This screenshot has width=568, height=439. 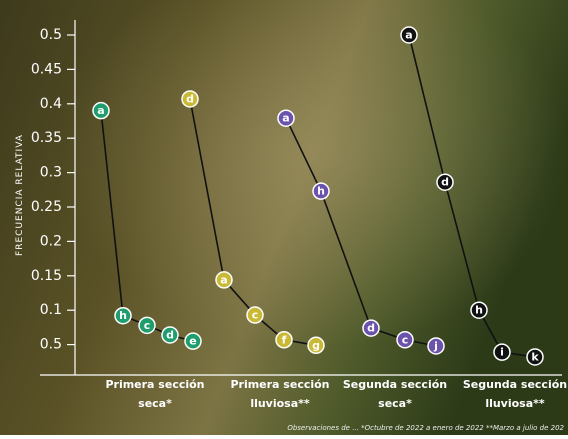 I want to click on group-label: Segunda sección seca*, so click(x=395, y=394).